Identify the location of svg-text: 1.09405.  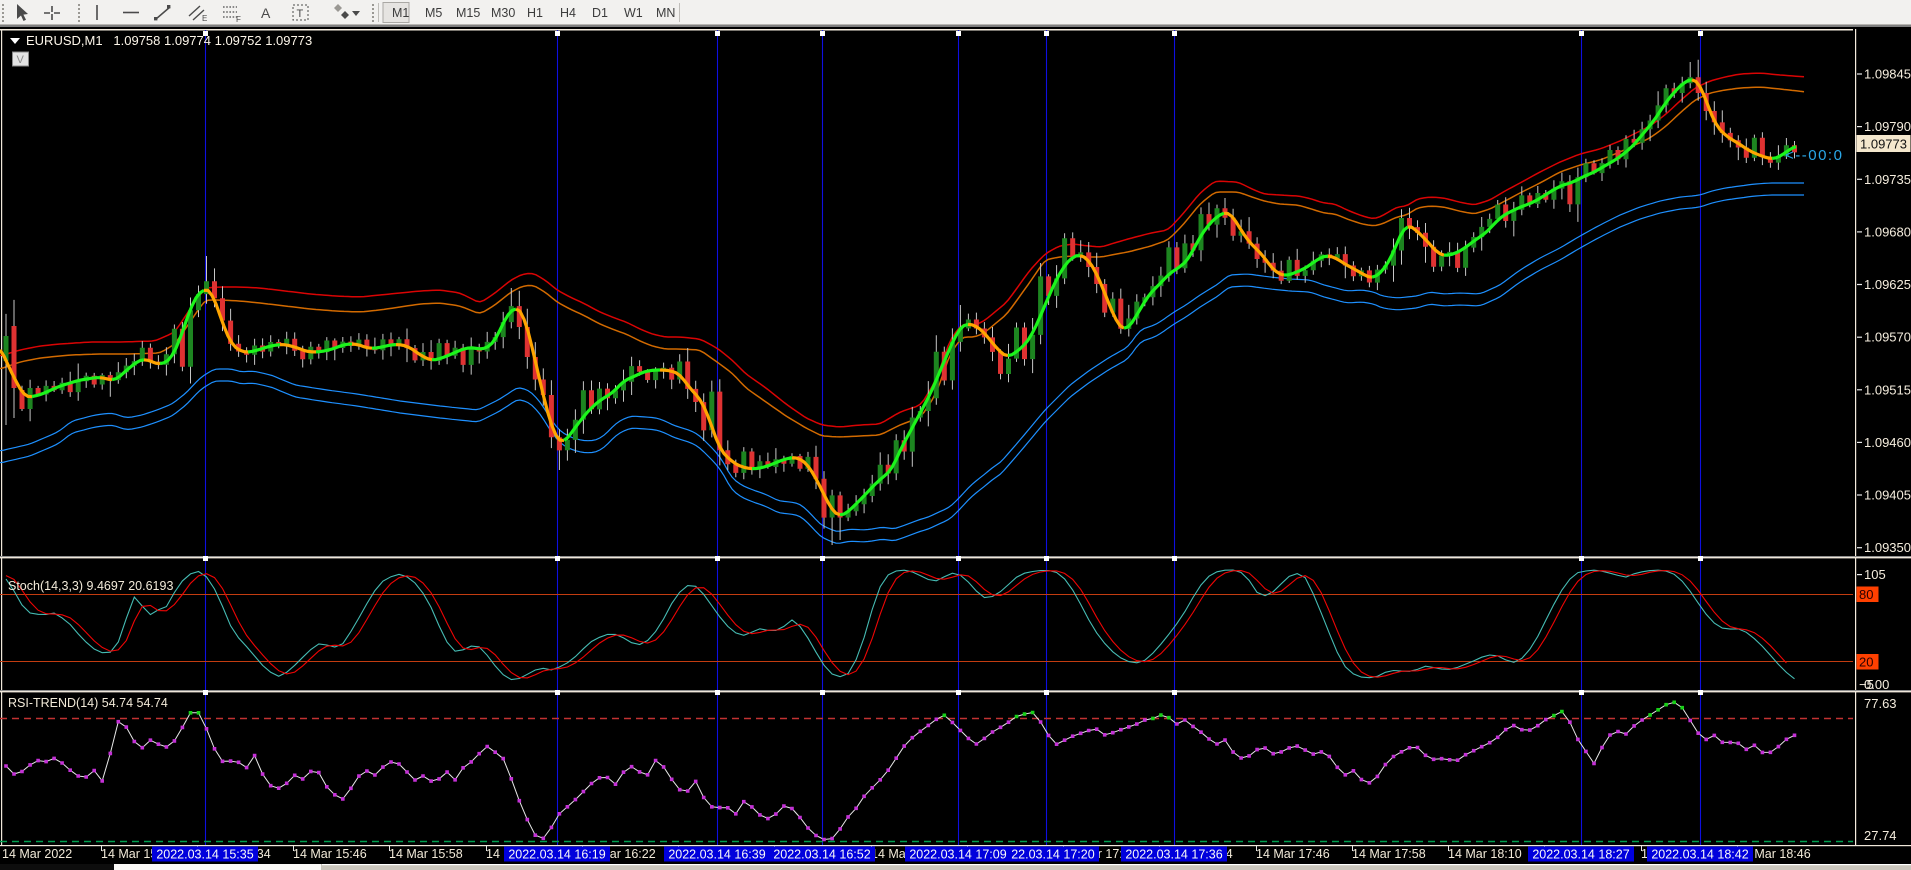
(1887, 495).